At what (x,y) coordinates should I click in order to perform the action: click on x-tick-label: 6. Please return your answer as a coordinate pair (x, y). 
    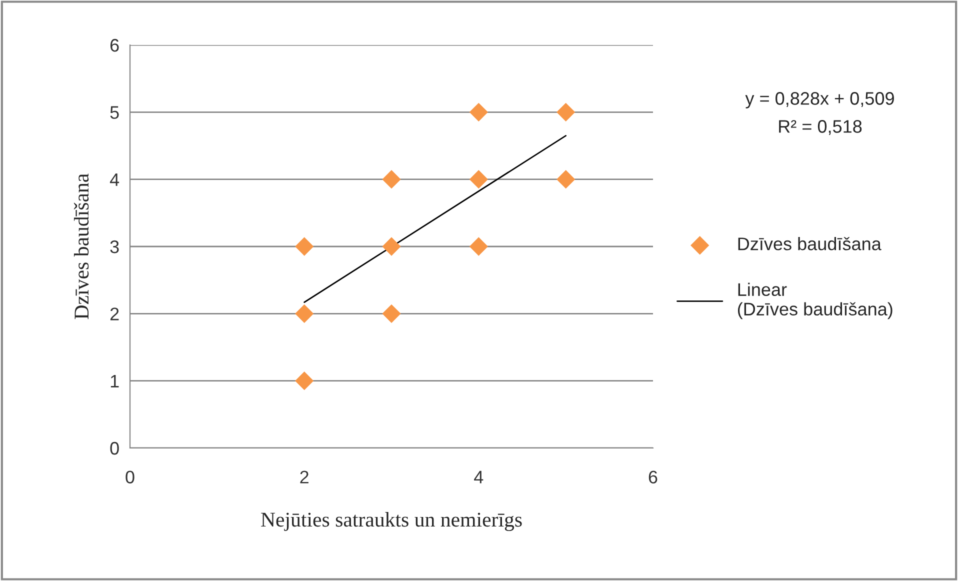
    Looking at the image, I should click on (653, 477).